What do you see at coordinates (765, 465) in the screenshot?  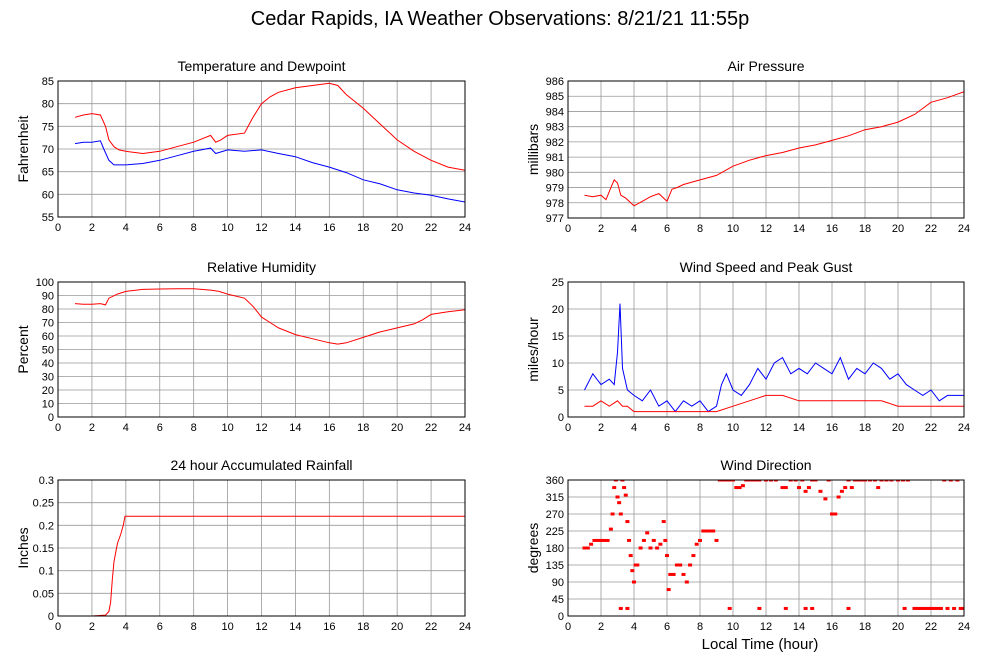 I see `chart-title: Wind Direction` at bounding box center [765, 465].